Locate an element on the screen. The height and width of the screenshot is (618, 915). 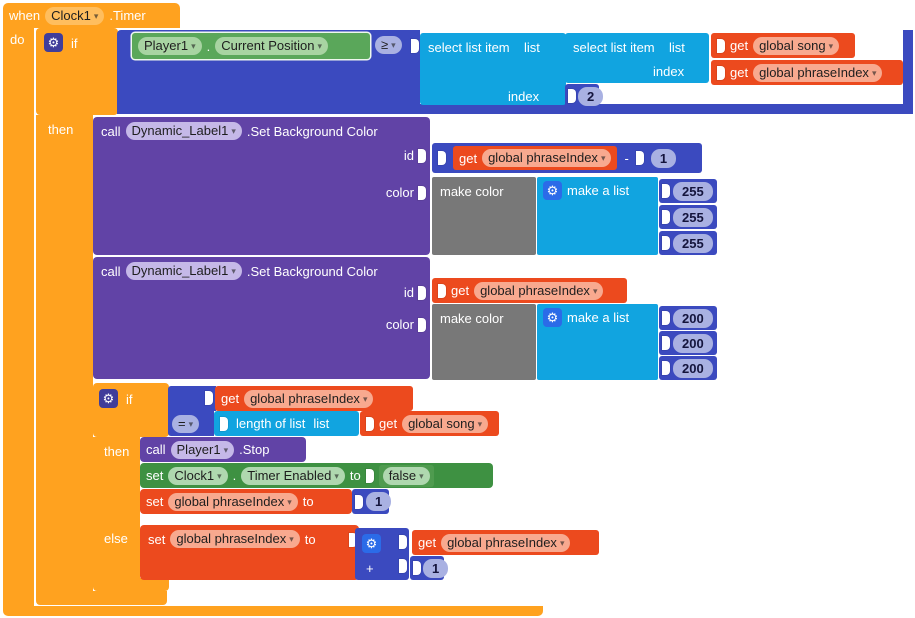
false-dropdown: false is located at coordinates (406, 475).